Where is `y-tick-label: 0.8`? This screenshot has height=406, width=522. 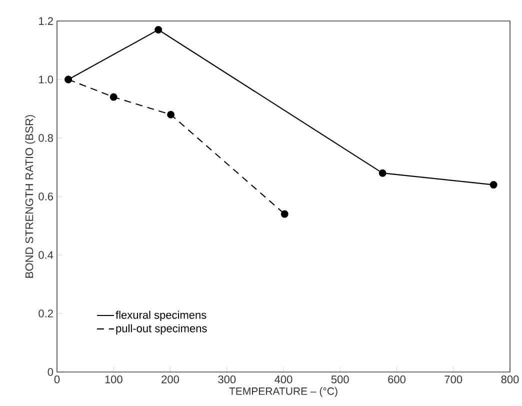 y-tick-label: 0.8 is located at coordinates (46, 138).